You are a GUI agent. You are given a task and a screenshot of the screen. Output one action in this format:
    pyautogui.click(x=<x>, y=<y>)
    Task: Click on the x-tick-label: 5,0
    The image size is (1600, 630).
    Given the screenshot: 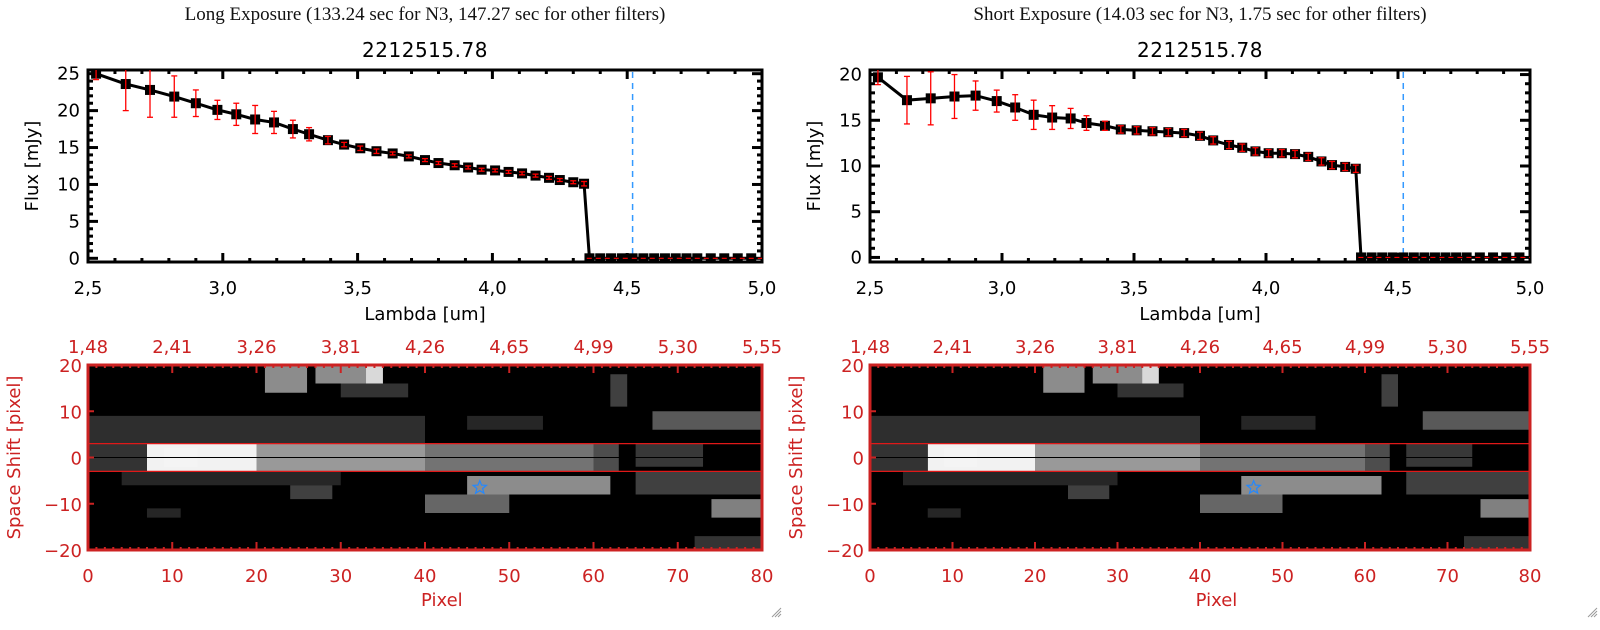 What is the action you would take?
    pyautogui.click(x=1530, y=288)
    